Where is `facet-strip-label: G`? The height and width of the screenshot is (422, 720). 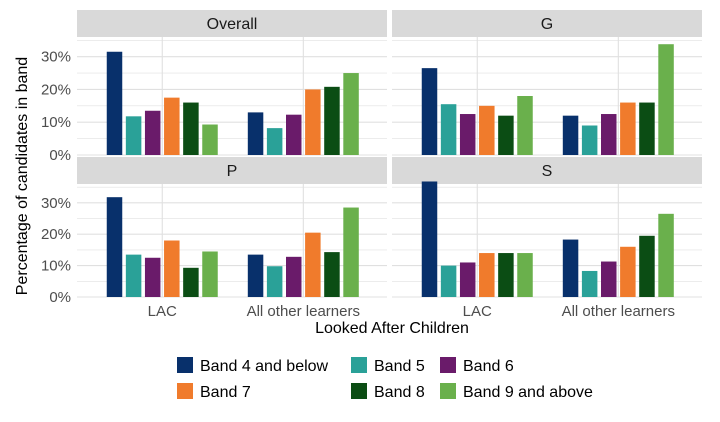
facet-strip-label: G is located at coordinates (547, 24).